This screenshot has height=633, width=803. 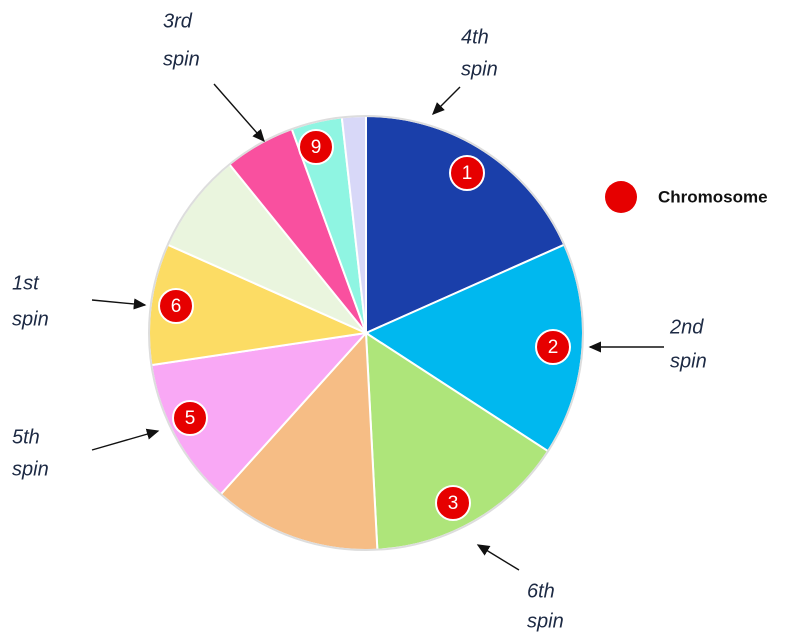 I want to click on marker-label: 1, so click(x=467, y=173).